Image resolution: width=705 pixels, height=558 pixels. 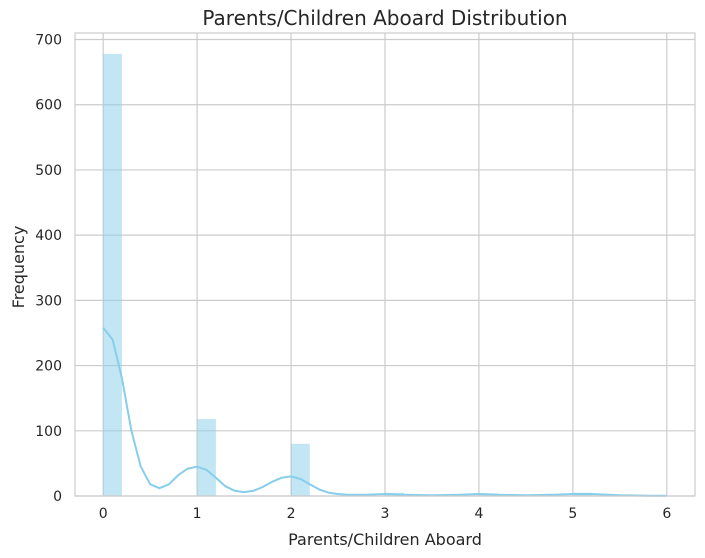 I want to click on x-tick-label: 1, so click(x=197, y=514).